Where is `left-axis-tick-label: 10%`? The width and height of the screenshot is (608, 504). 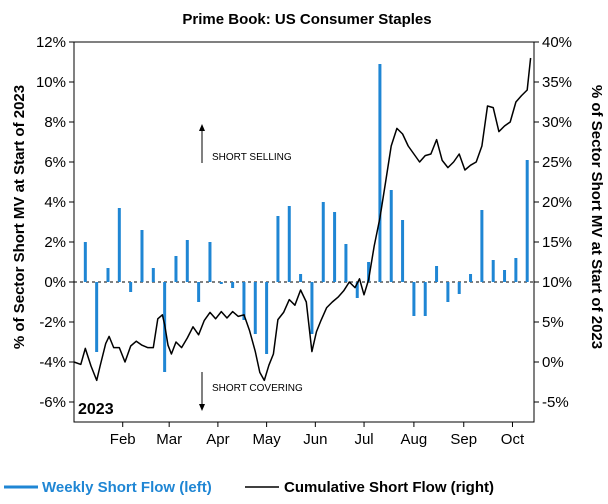 left-axis-tick-label: 10% is located at coordinates (51, 82).